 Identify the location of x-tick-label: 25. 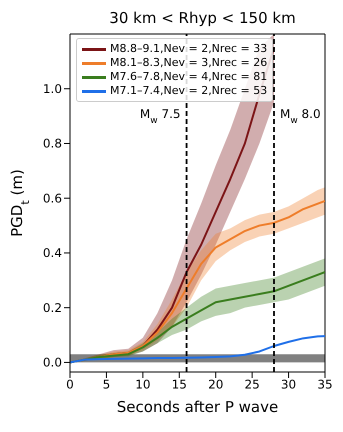
(252, 385).